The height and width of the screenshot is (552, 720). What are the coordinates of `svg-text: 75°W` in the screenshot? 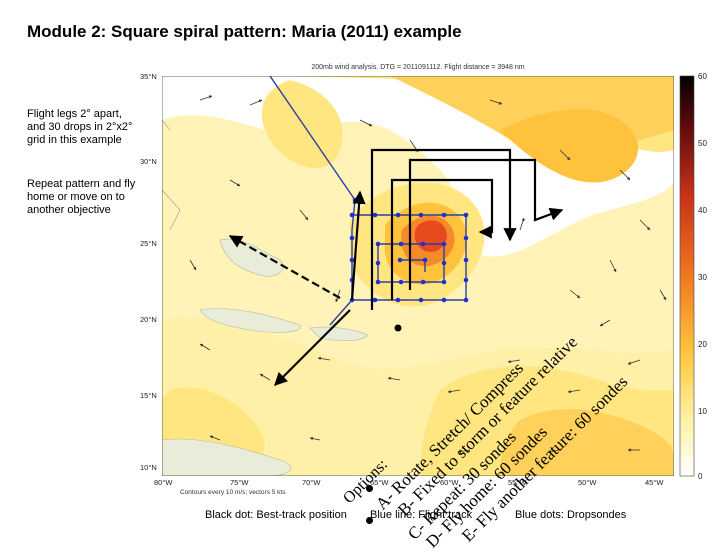 It's located at (239, 482).